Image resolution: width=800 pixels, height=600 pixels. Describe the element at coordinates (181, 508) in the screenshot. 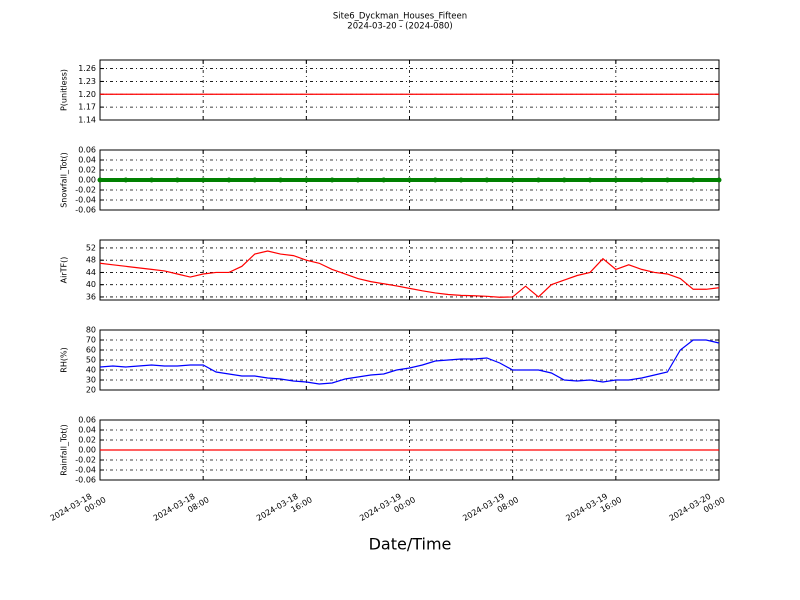

I see `x-tick-label: 2024-03-18 08:00` at that location.